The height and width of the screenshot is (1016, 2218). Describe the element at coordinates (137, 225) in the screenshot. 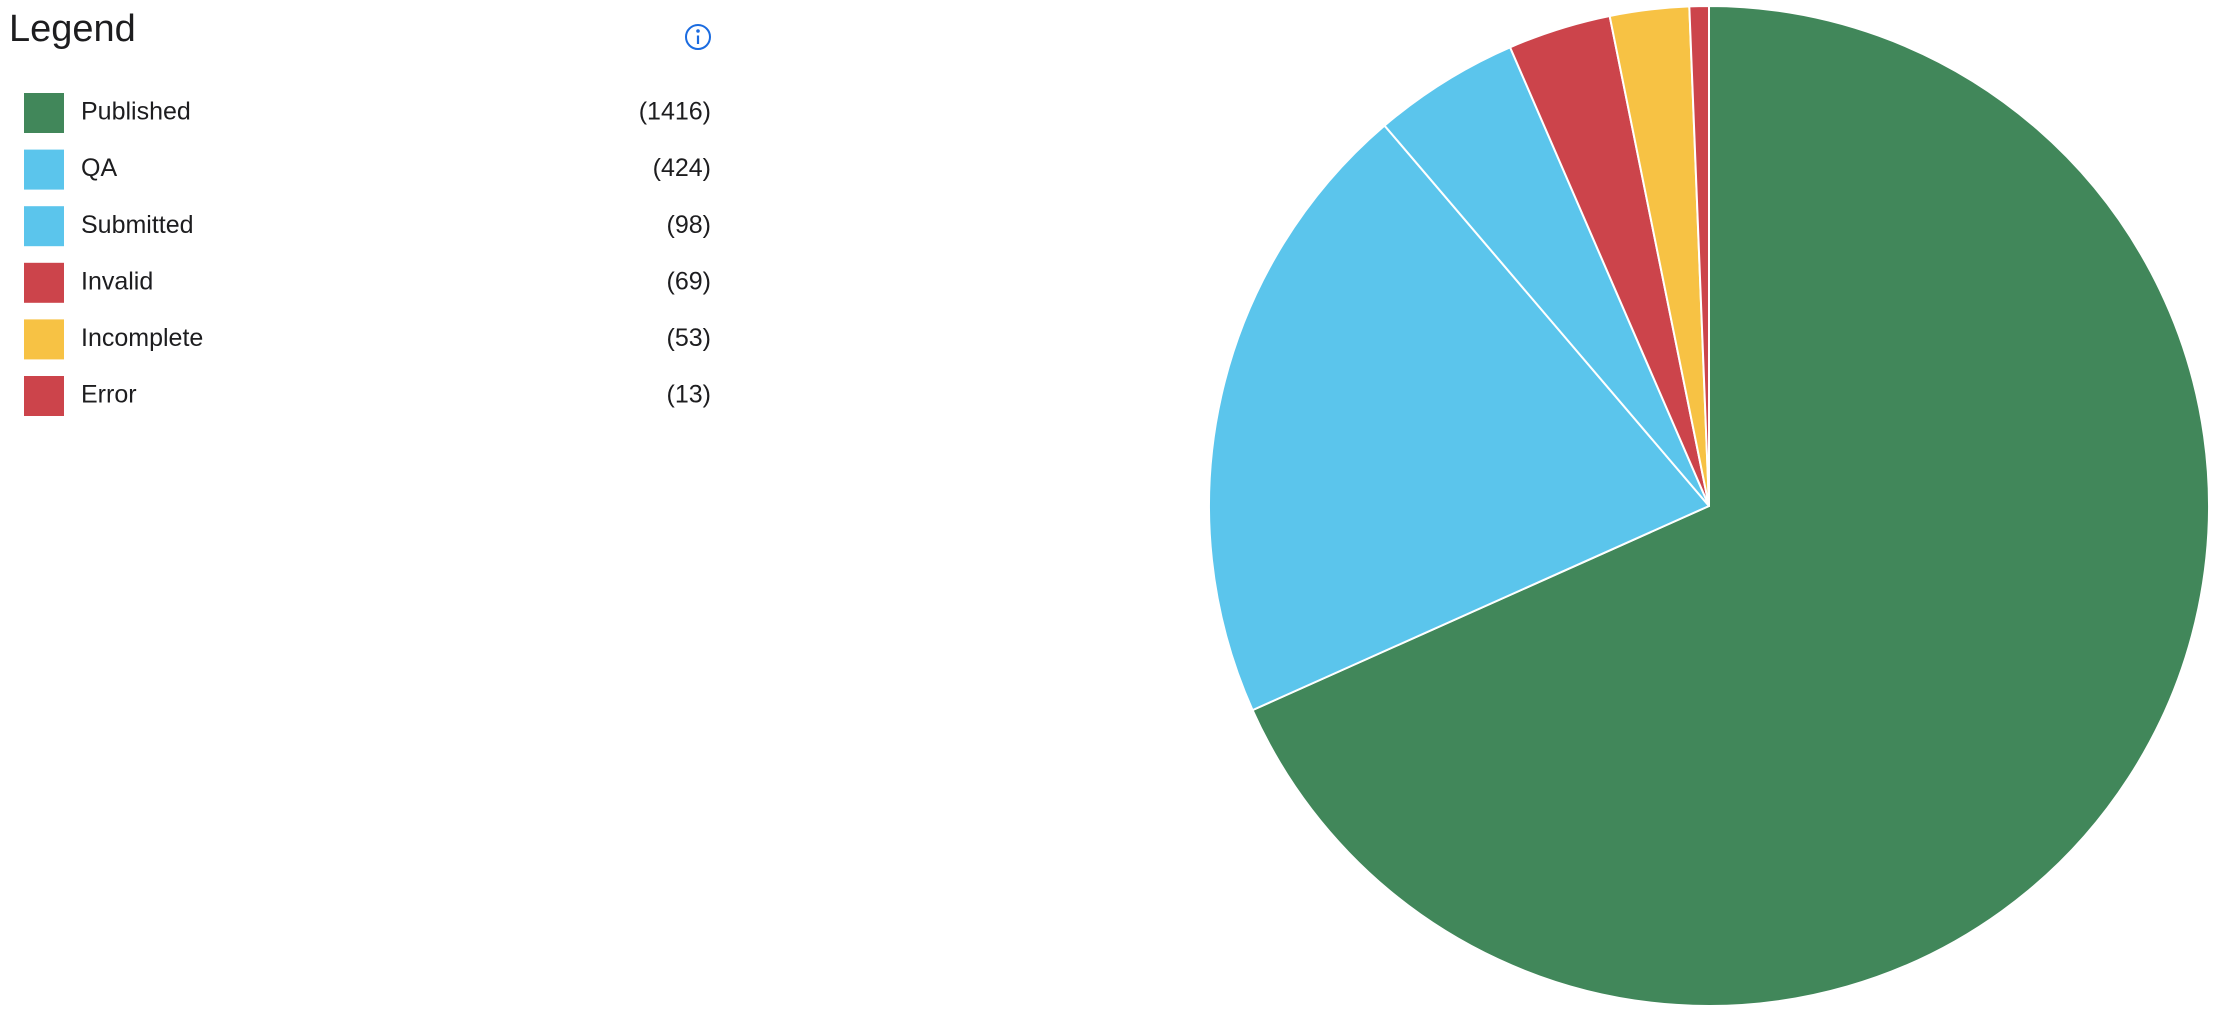

I see `legend-label: Submitted` at that location.